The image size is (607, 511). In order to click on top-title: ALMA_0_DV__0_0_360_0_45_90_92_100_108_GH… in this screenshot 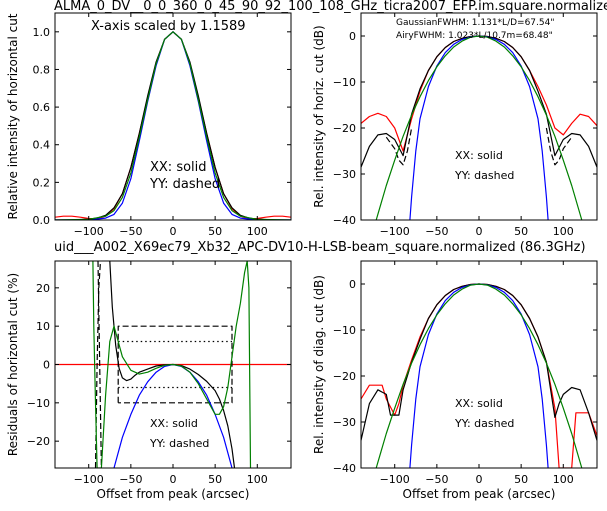, I will do `click(330, 7)`.